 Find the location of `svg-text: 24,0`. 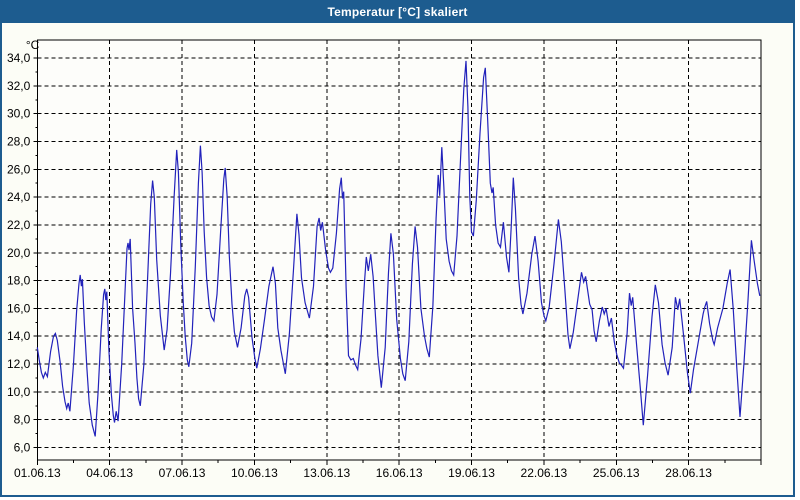

svg-text: 24,0 is located at coordinates (19, 197).